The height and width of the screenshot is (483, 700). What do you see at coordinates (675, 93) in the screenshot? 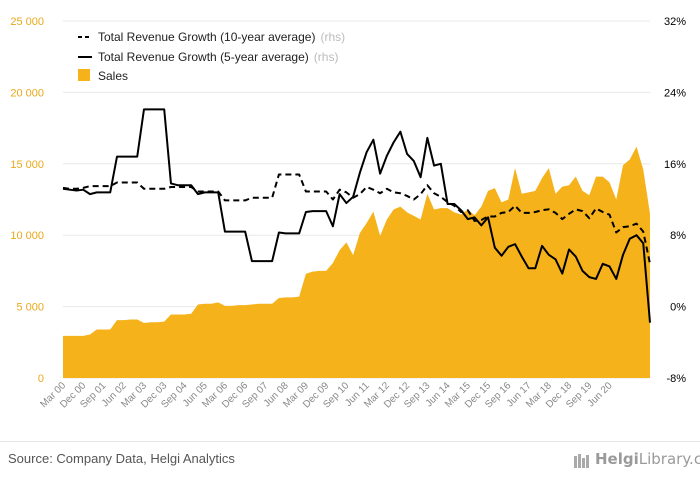
I see `y-right-tick-label: 24%` at bounding box center [675, 93].